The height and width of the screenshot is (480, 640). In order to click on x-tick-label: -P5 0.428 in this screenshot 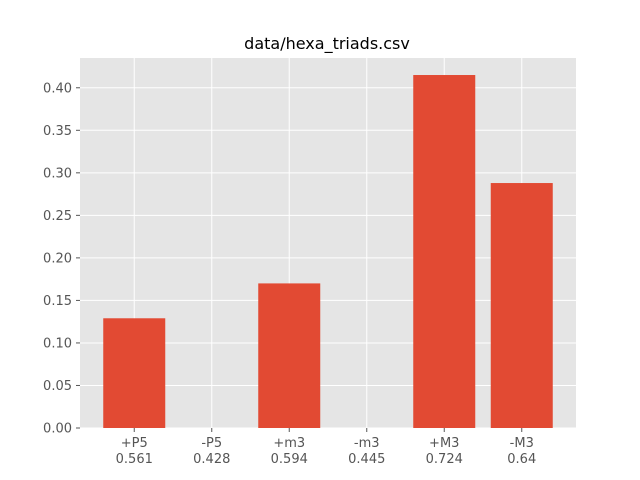, I will do `click(211, 451)`.